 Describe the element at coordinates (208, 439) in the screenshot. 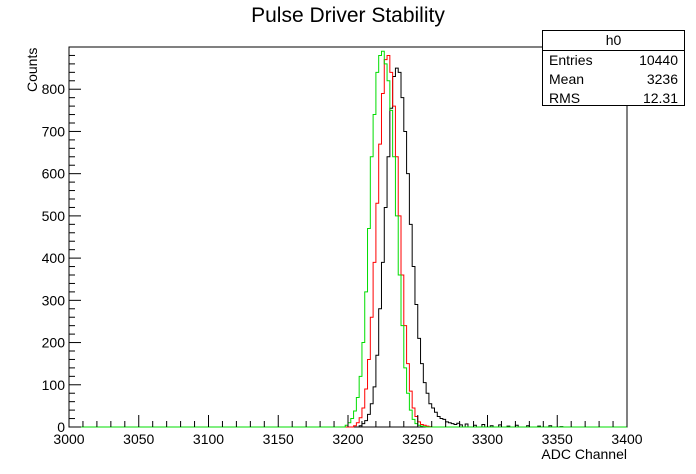

I see `x-tick-label: 3100` at that location.